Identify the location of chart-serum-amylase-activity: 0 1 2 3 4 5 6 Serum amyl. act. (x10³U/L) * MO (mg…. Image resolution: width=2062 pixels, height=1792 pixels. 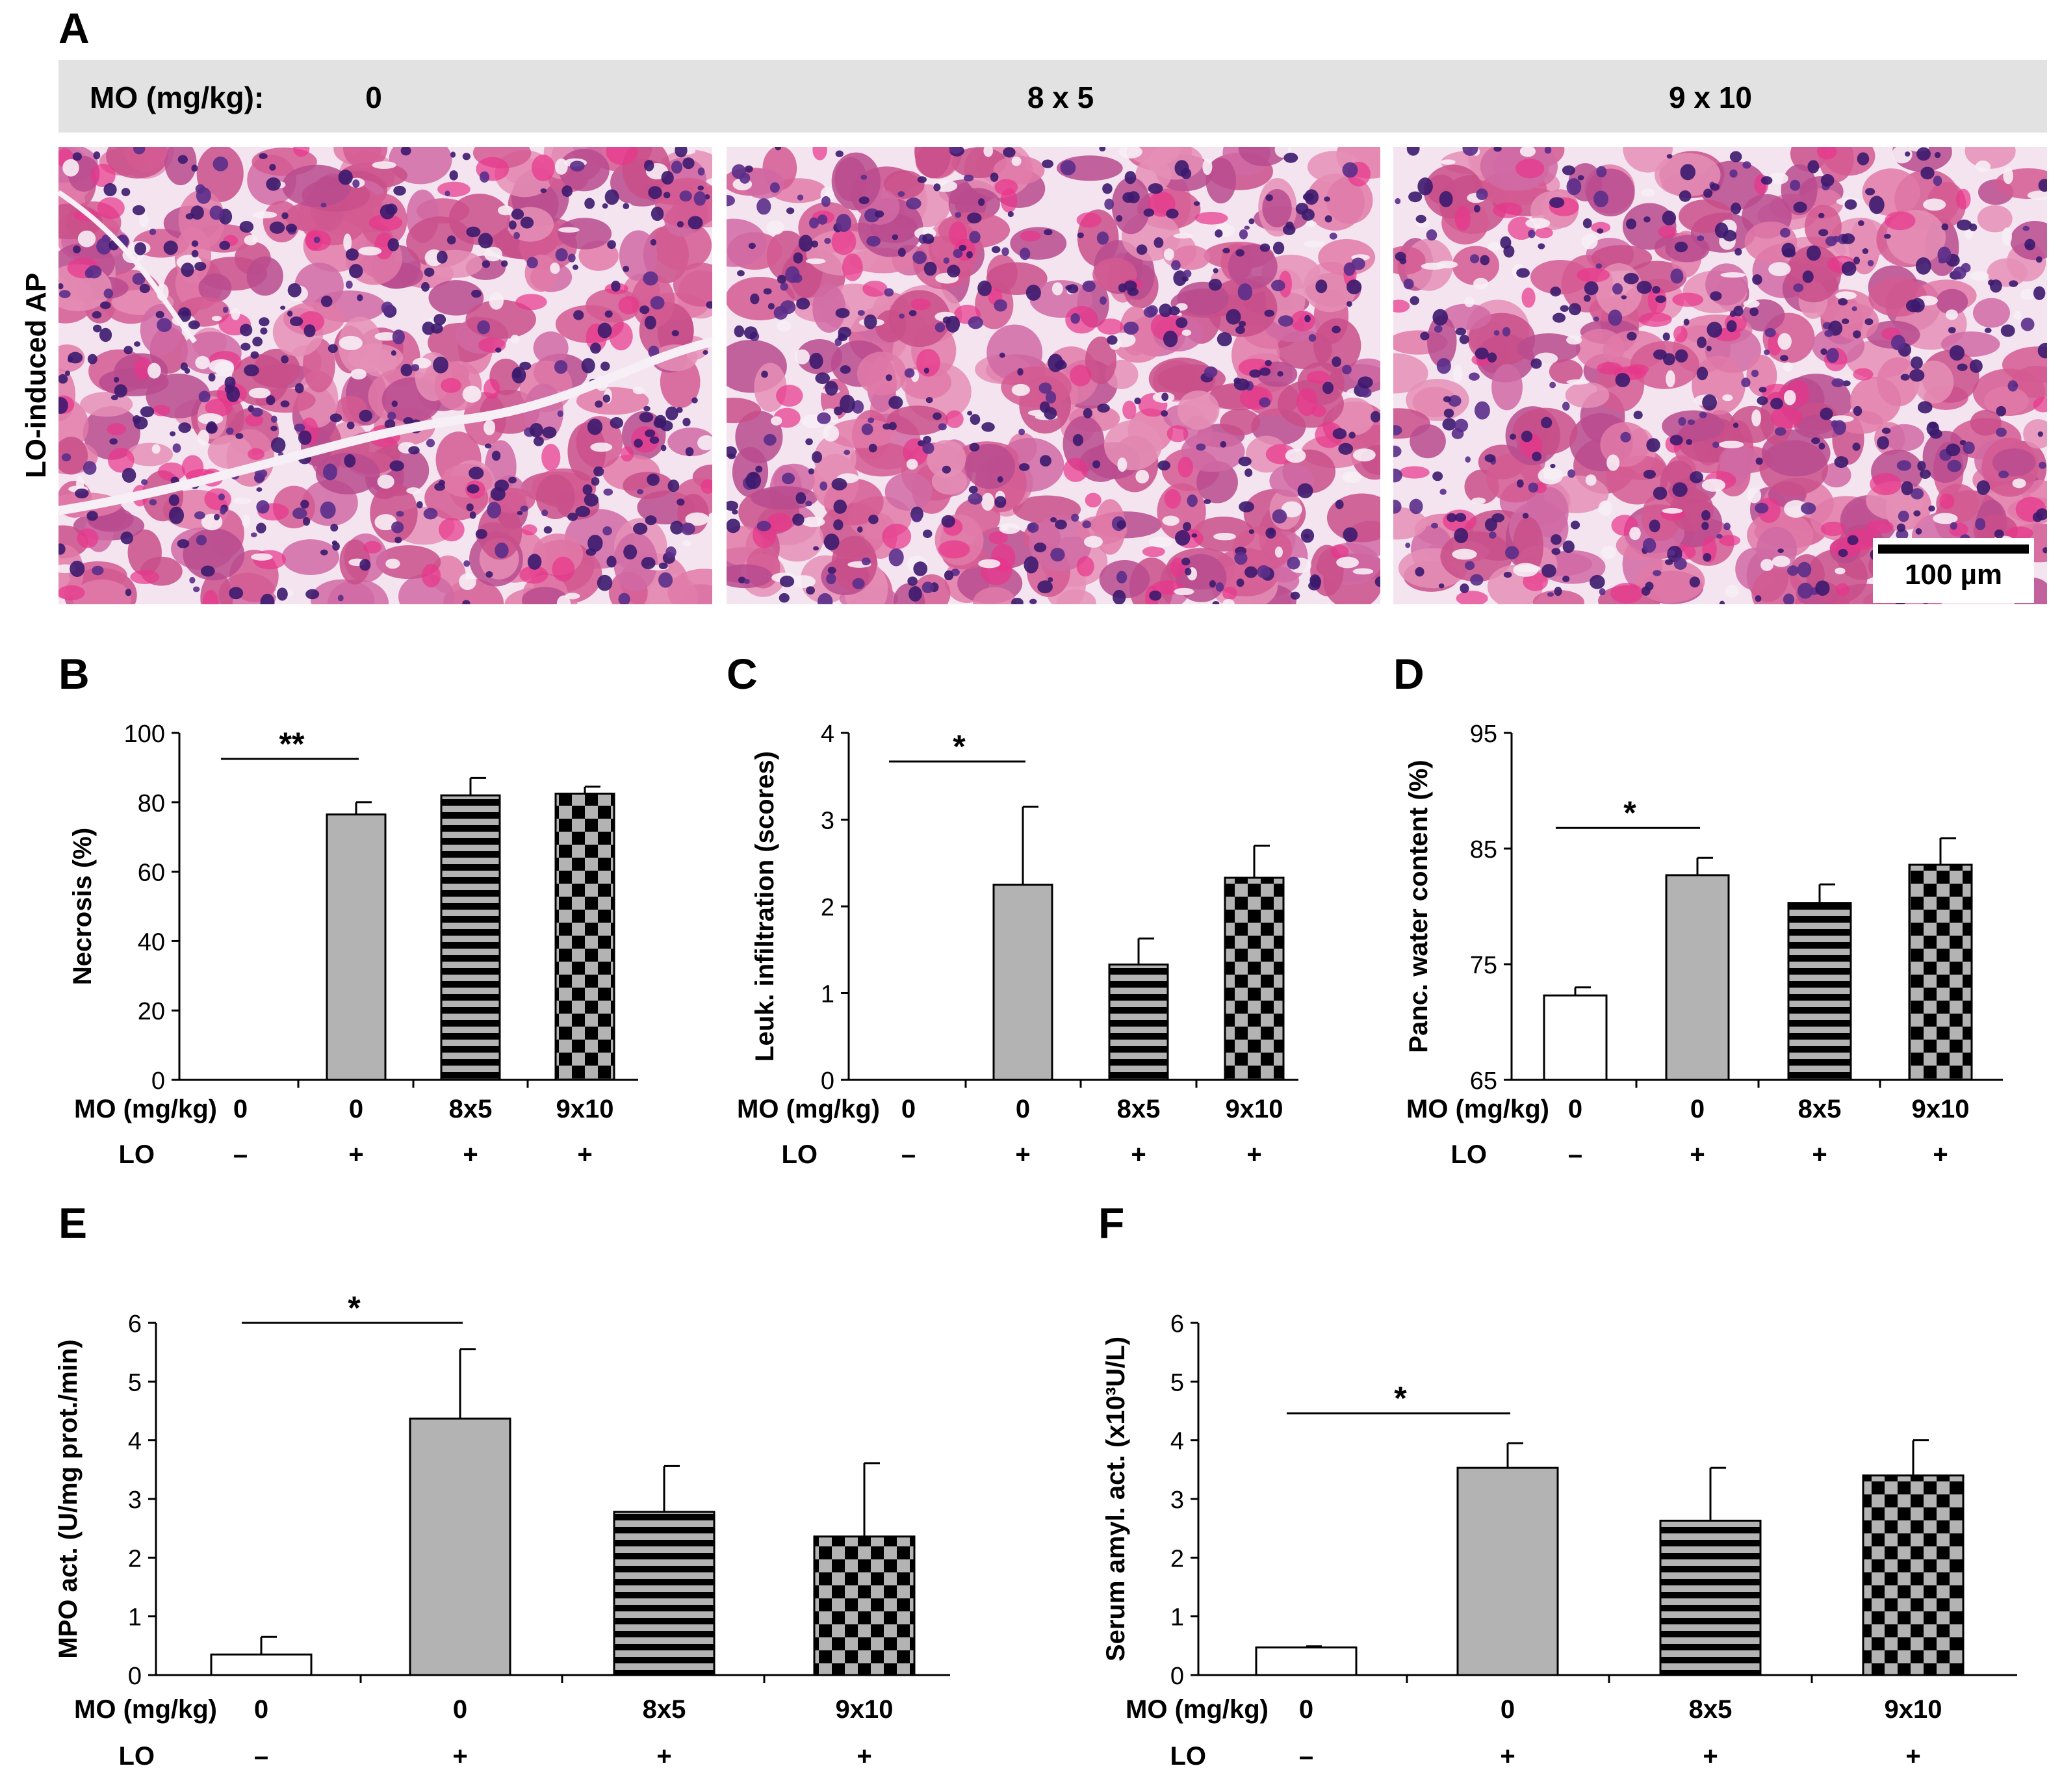
(1559, 1541).